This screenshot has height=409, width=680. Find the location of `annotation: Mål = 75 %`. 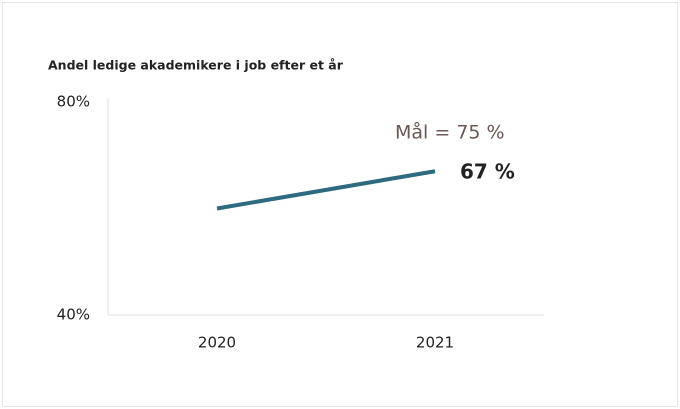

annotation: Mål = 75 % is located at coordinates (450, 132).